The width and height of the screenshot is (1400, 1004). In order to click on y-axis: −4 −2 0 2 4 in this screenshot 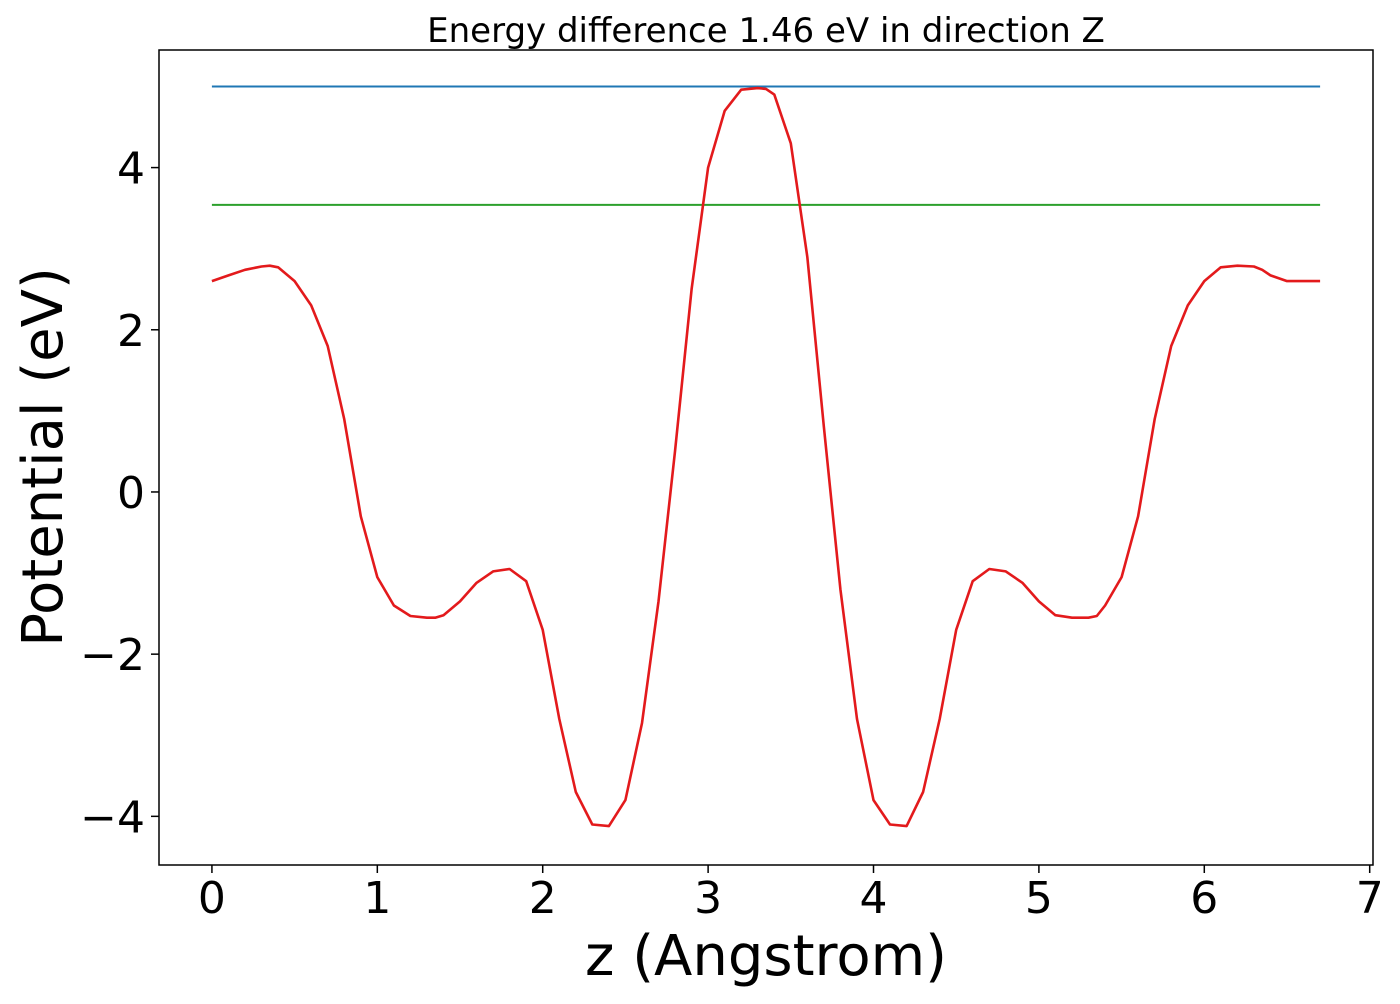, I will do `click(119, 493)`.